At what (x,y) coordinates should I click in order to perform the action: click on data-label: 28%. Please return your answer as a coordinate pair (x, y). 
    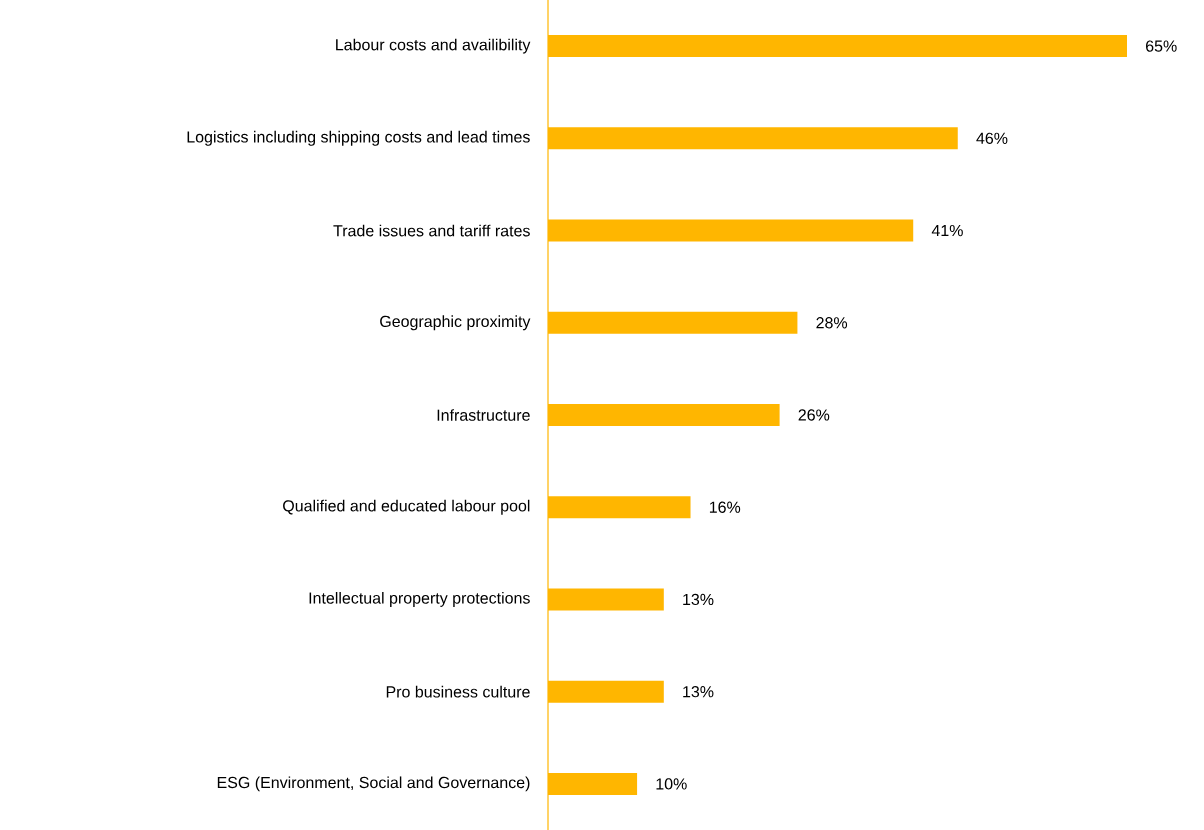
    Looking at the image, I should click on (832, 323).